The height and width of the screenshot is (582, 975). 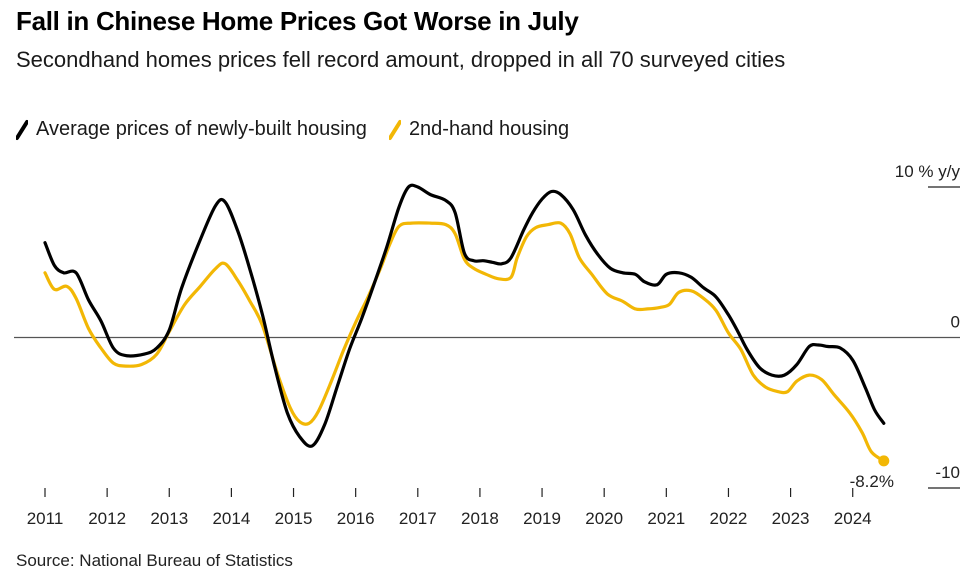 I want to click on legend-item-secondhand: 2nd-hand housing, so click(x=479, y=129).